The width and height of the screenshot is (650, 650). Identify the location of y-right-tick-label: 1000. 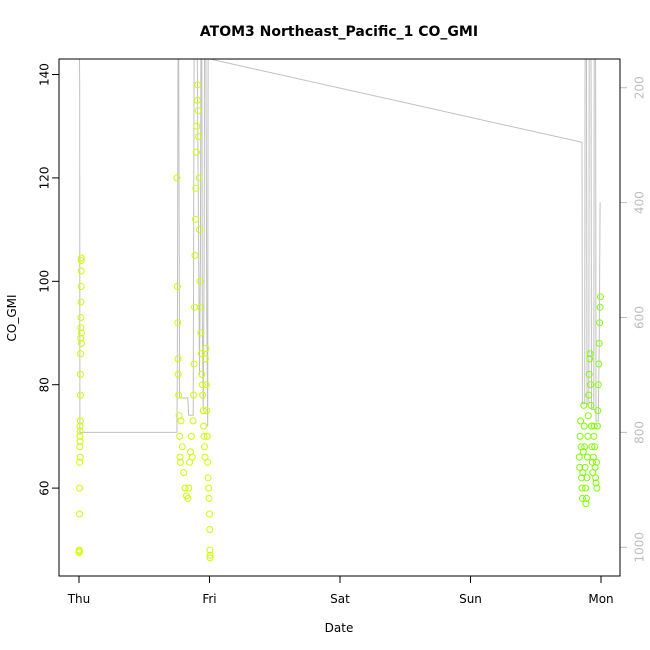
(640, 547).